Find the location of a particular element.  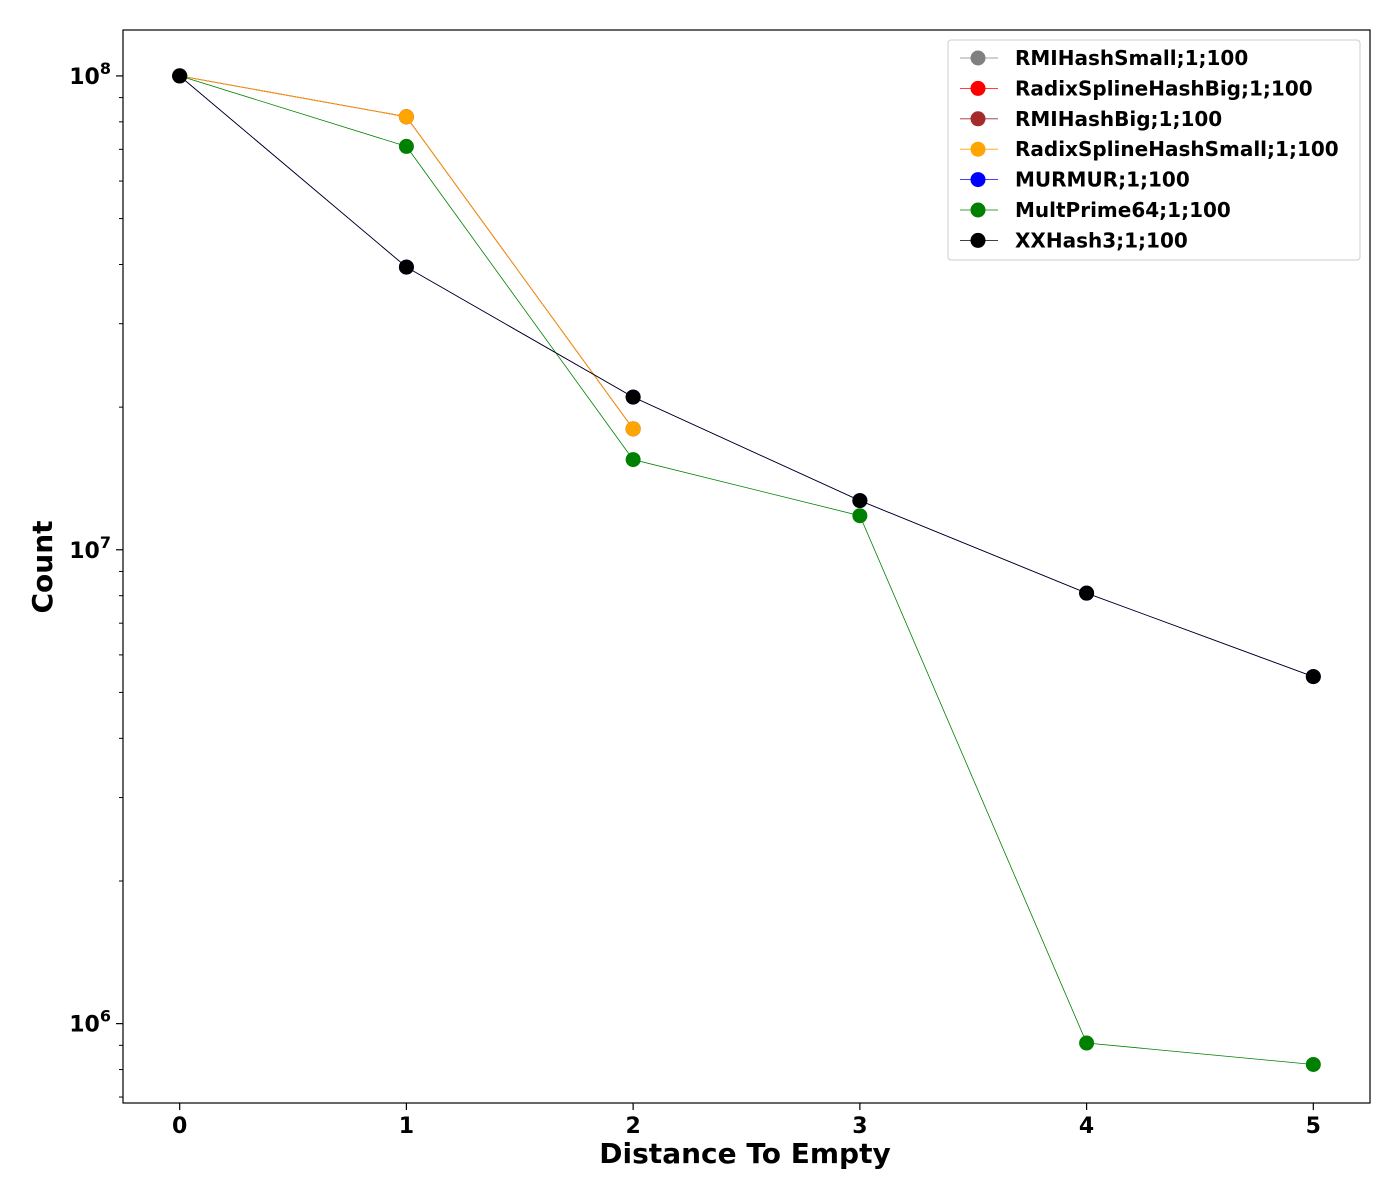

legend-label: MURMUR;1;100 is located at coordinates (1102, 180).